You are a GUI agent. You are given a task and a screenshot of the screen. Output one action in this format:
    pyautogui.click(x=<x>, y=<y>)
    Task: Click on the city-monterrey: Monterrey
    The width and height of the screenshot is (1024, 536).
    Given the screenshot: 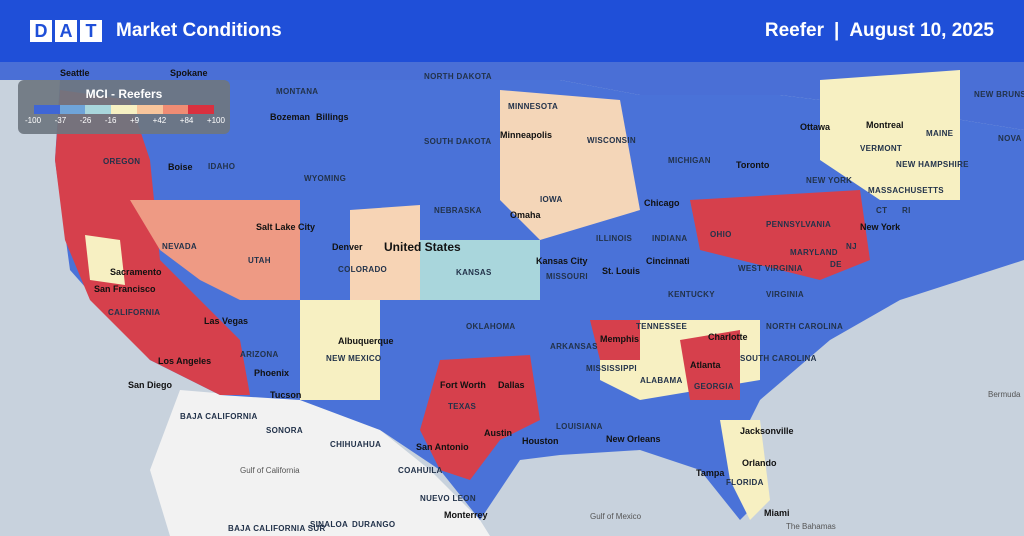 What is the action you would take?
    pyautogui.click(x=466, y=515)
    